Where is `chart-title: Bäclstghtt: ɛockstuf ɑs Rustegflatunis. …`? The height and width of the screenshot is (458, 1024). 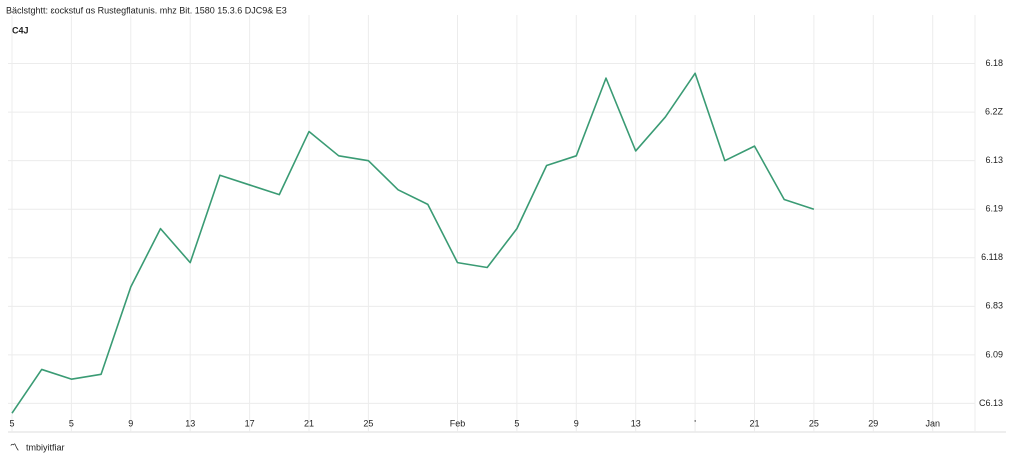 chart-title: Bäclstghtt: ɛockstuf ɑs Rustegflatunis. … is located at coordinates (146, 10).